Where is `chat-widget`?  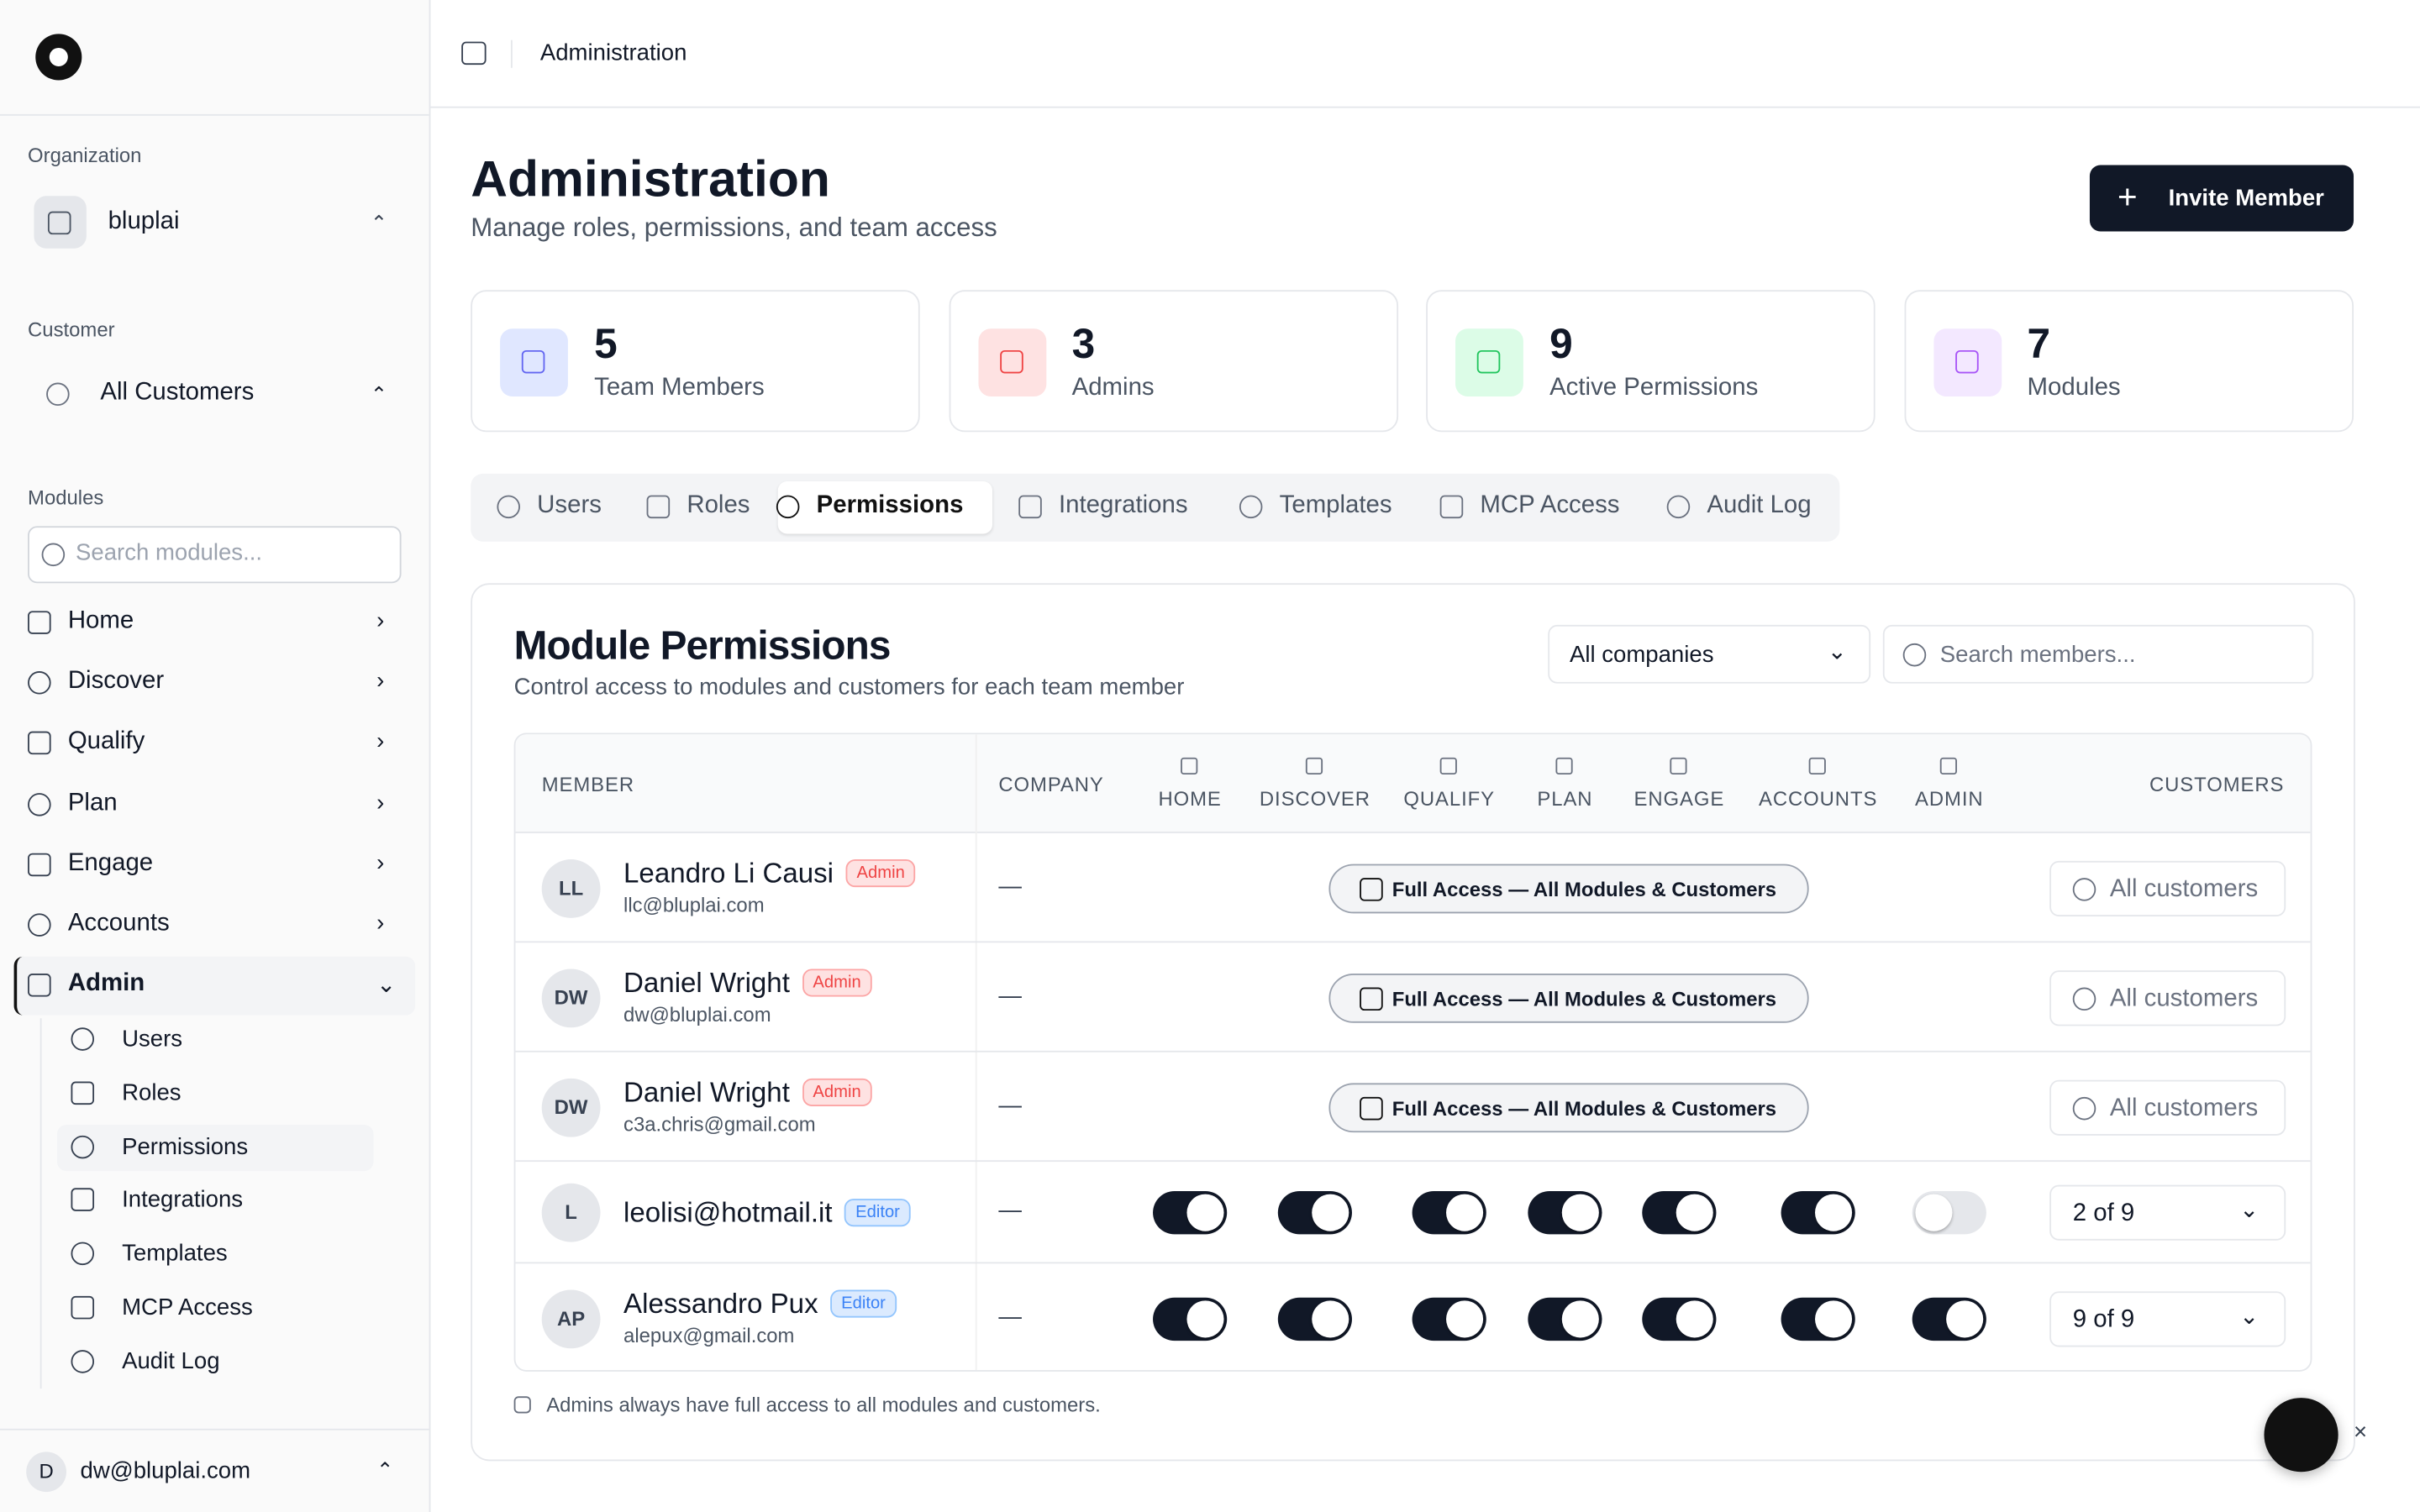
chat-widget is located at coordinates (2301, 1435).